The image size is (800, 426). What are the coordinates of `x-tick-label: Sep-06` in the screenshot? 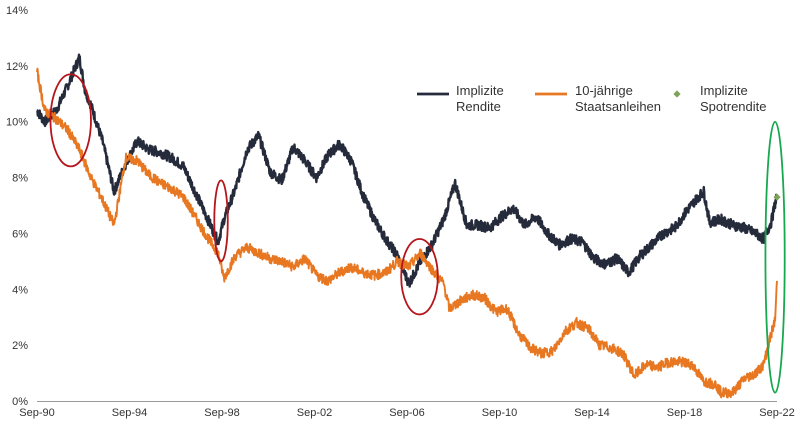 It's located at (406, 413).